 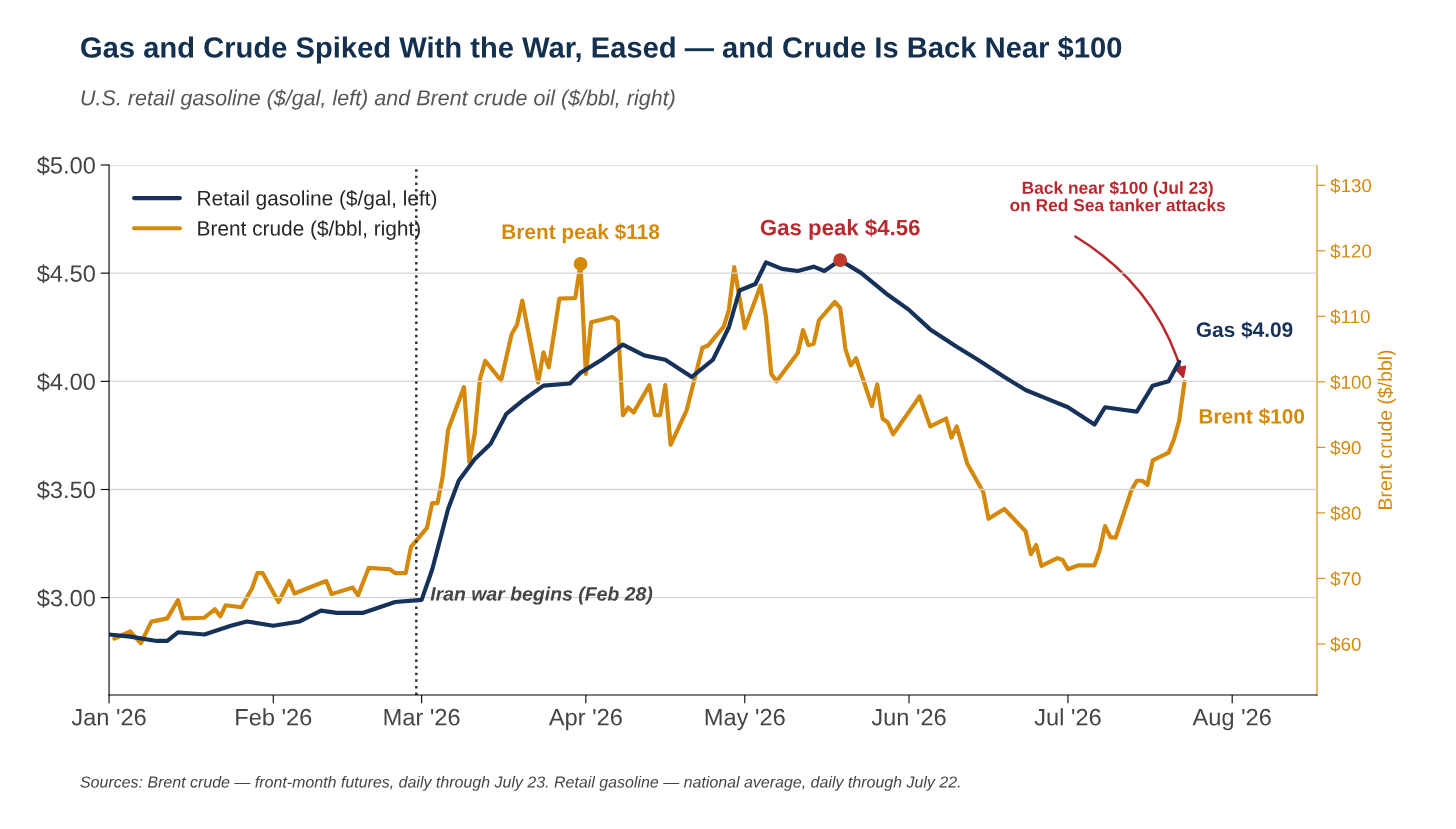 I want to click on annotation: Back near $100 (Jul 23) on Red Sea tanker attacks, so click(x=1118, y=196).